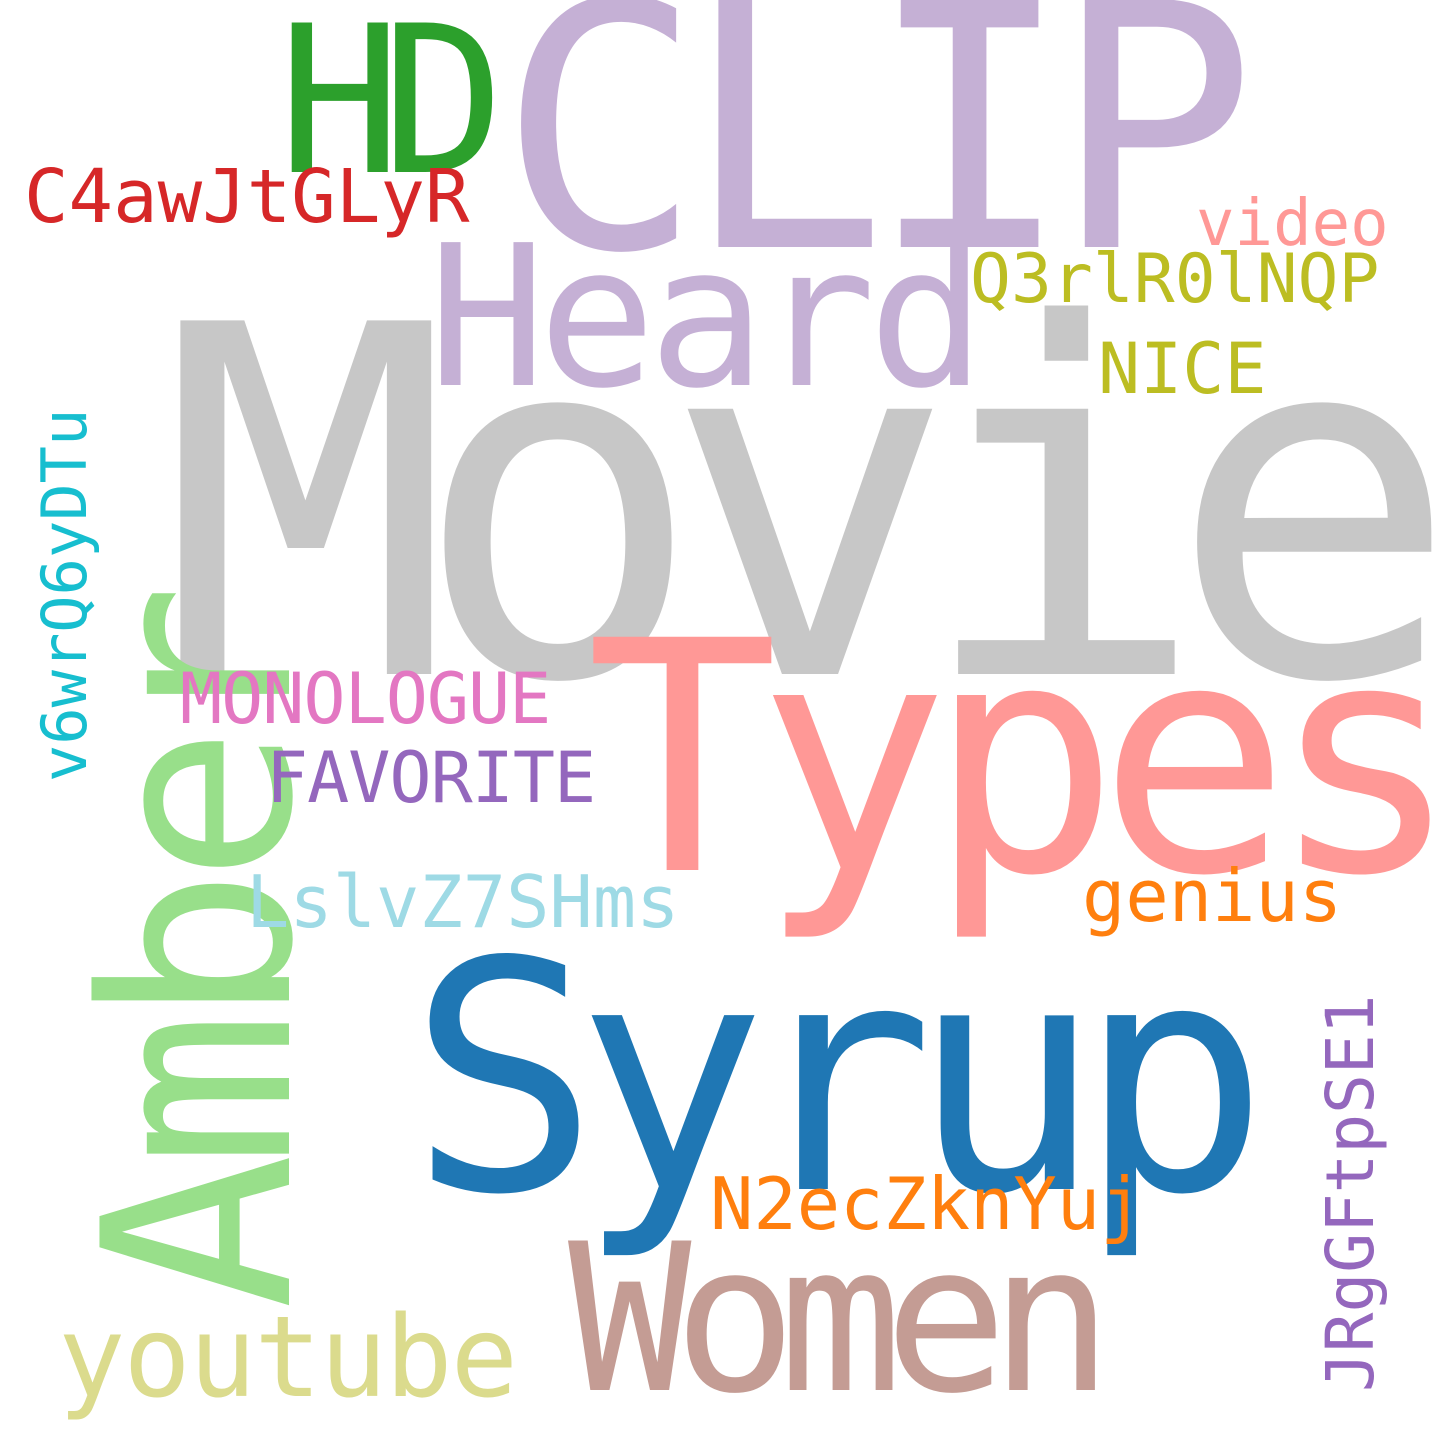 The height and width of the screenshot is (1440, 1440). Describe the element at coordinates (247, 197) in the screenshot. I see `word-c4awjtglyr: C4awJtGLyR` at that location.